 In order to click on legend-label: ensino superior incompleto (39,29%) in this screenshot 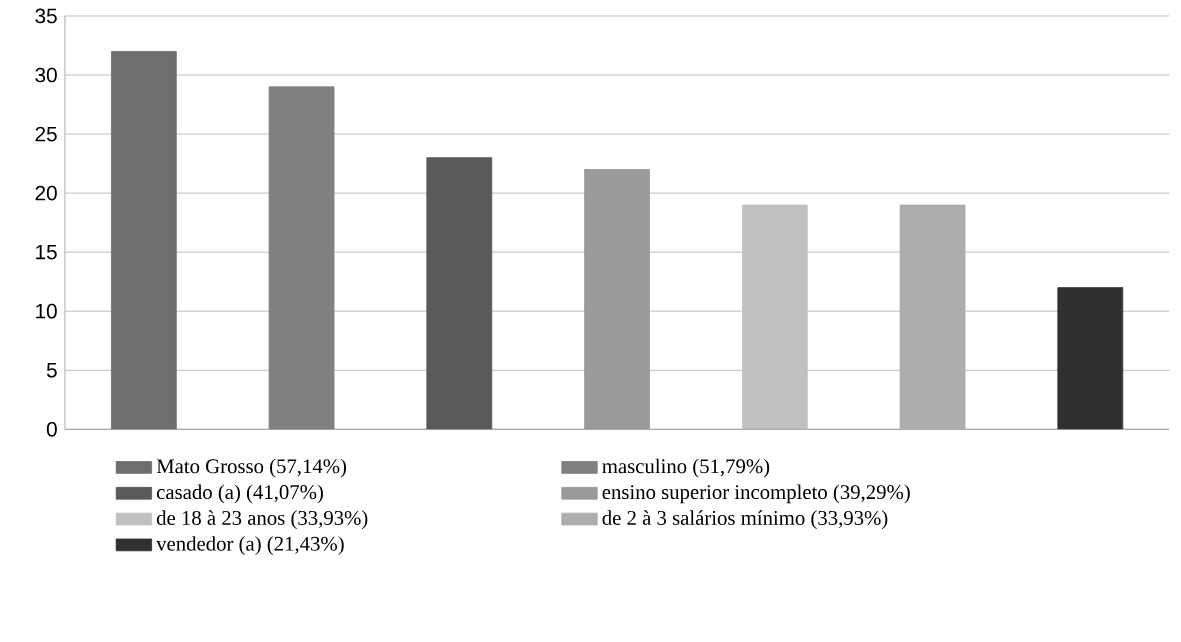, I will do `click(756, 494)`.